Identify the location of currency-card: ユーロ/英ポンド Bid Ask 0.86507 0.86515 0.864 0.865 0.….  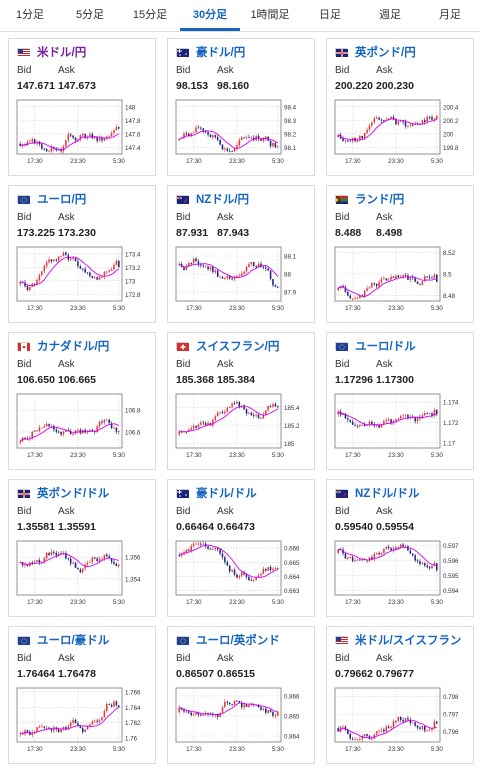
(241, 695).